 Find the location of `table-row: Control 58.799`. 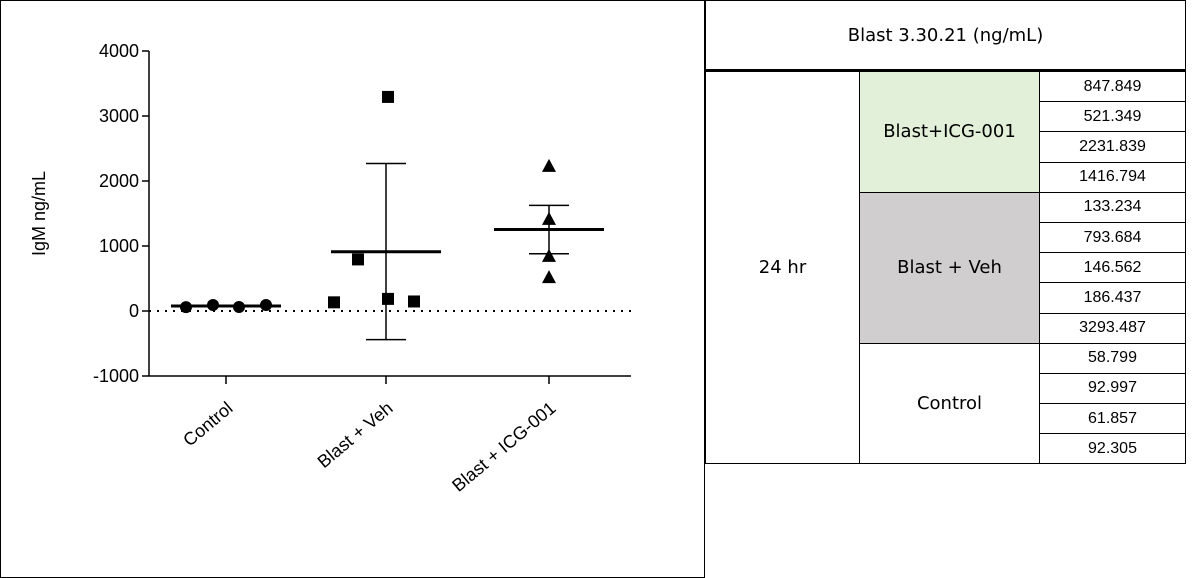

table-row: Control 58.799 is located at coordinates (946, 403).